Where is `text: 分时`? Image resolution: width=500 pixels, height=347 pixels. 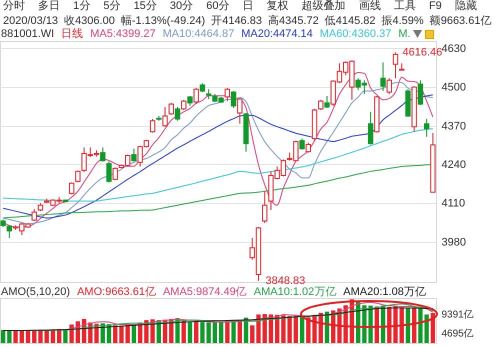 text: 分时 is located at coordinates (14, 6).